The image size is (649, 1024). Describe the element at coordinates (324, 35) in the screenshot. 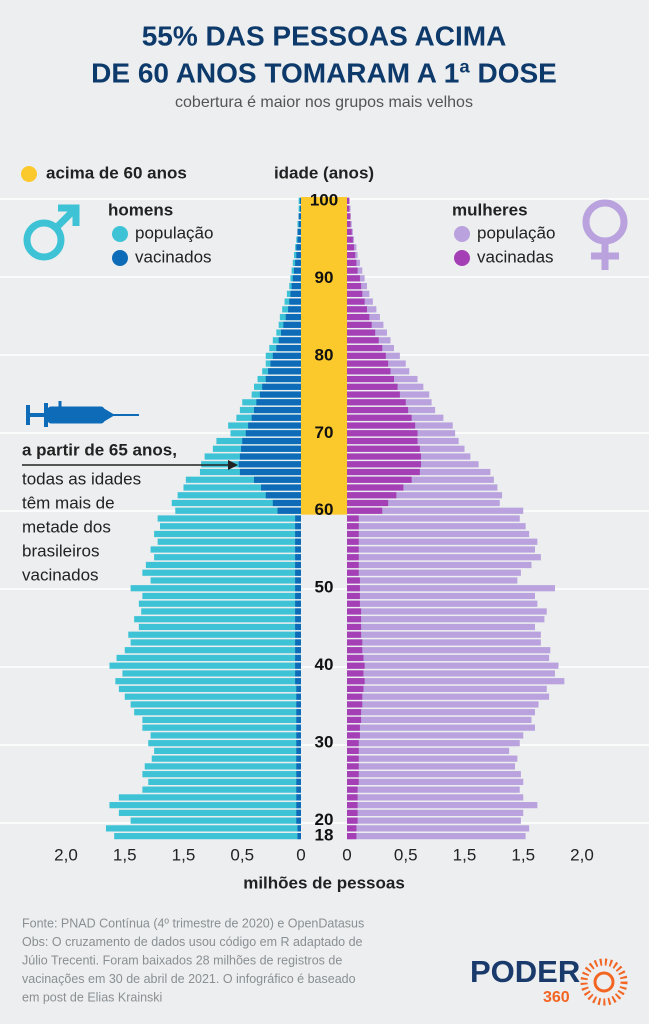

I see `title-line: 55% DAS PESSOAS ACIMA` at that location.